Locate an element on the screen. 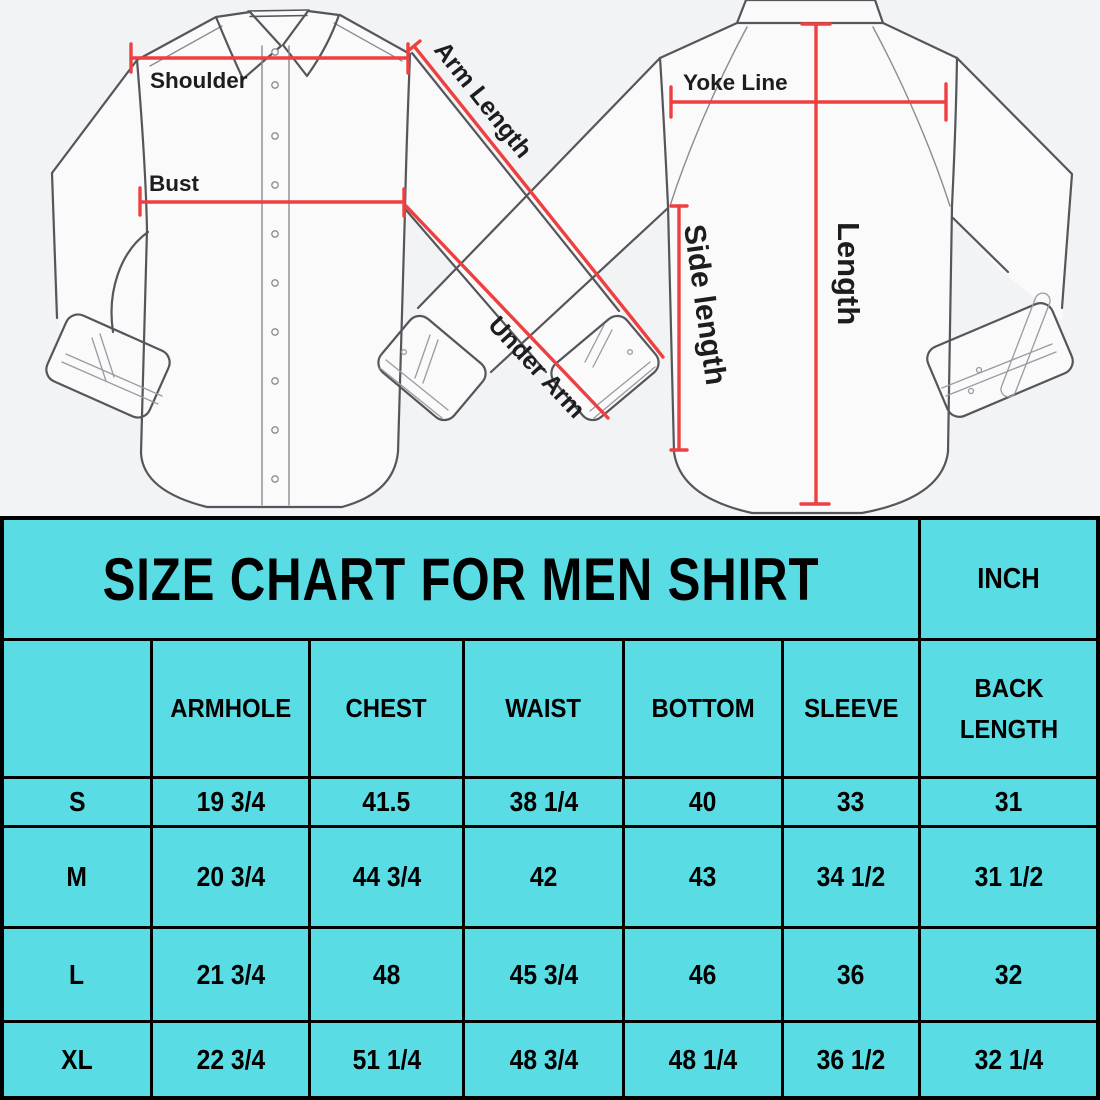 This screenshot has height=1100, width=1100. arm-length-line is located at coordinates (535, 199).